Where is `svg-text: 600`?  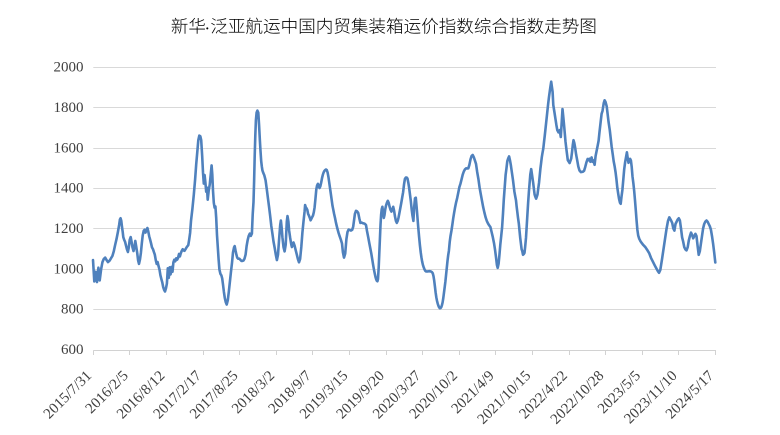 svg-text: 600 is located at coordinates (72, 350).